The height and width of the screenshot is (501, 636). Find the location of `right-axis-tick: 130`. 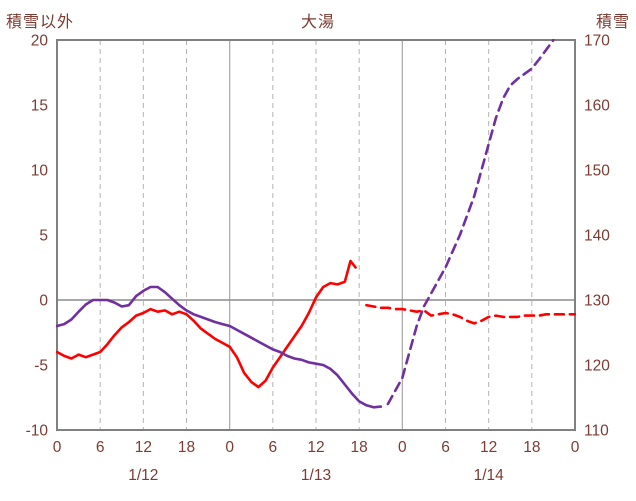

right-axis-tick: 130 is located at coordinates (597, 301).